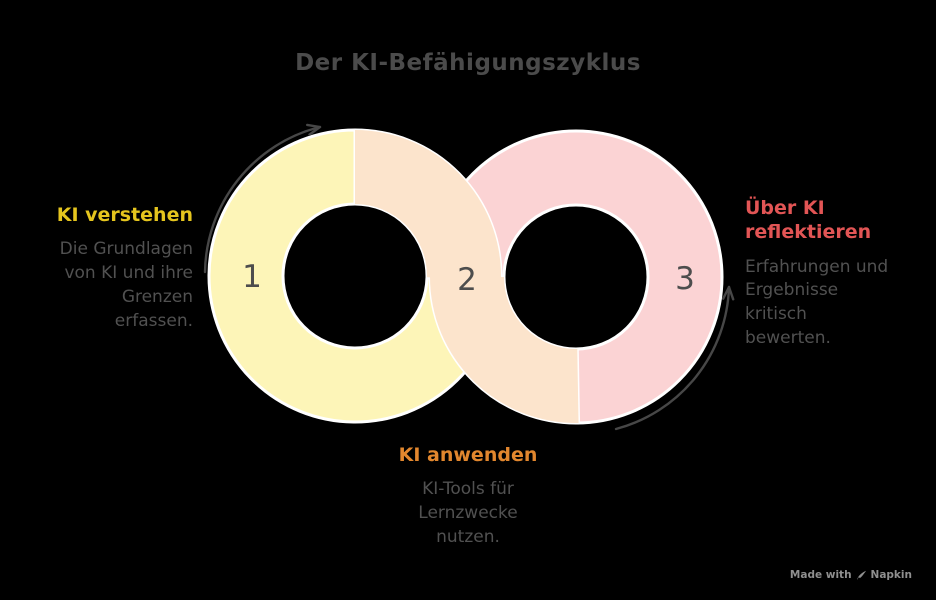 This screenshot has height=600, width=936. What do you see at coordinates (685, 279) in the screenshot?
I see `step-number-3: 3` at bounding box center [685, 279].